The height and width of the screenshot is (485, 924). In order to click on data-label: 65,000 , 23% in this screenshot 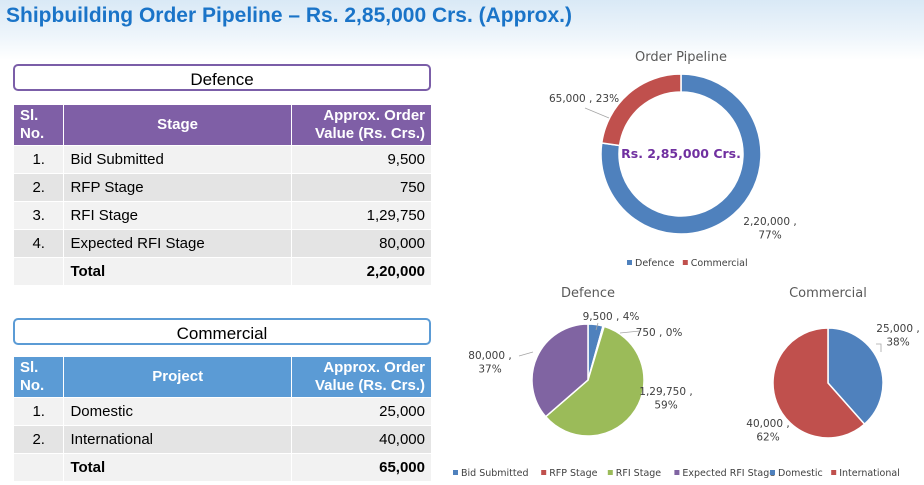, I will do `click(584, 99)`.